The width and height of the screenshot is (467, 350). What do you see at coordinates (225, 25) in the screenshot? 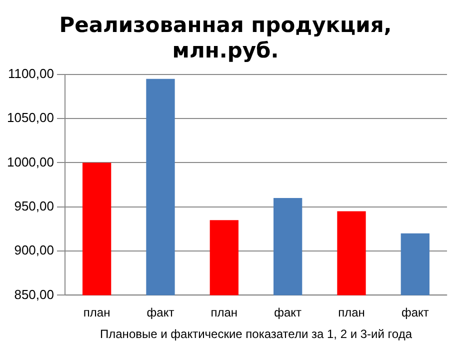
I see `text: Реализованная продукция,` at bounding box center [225, 25].